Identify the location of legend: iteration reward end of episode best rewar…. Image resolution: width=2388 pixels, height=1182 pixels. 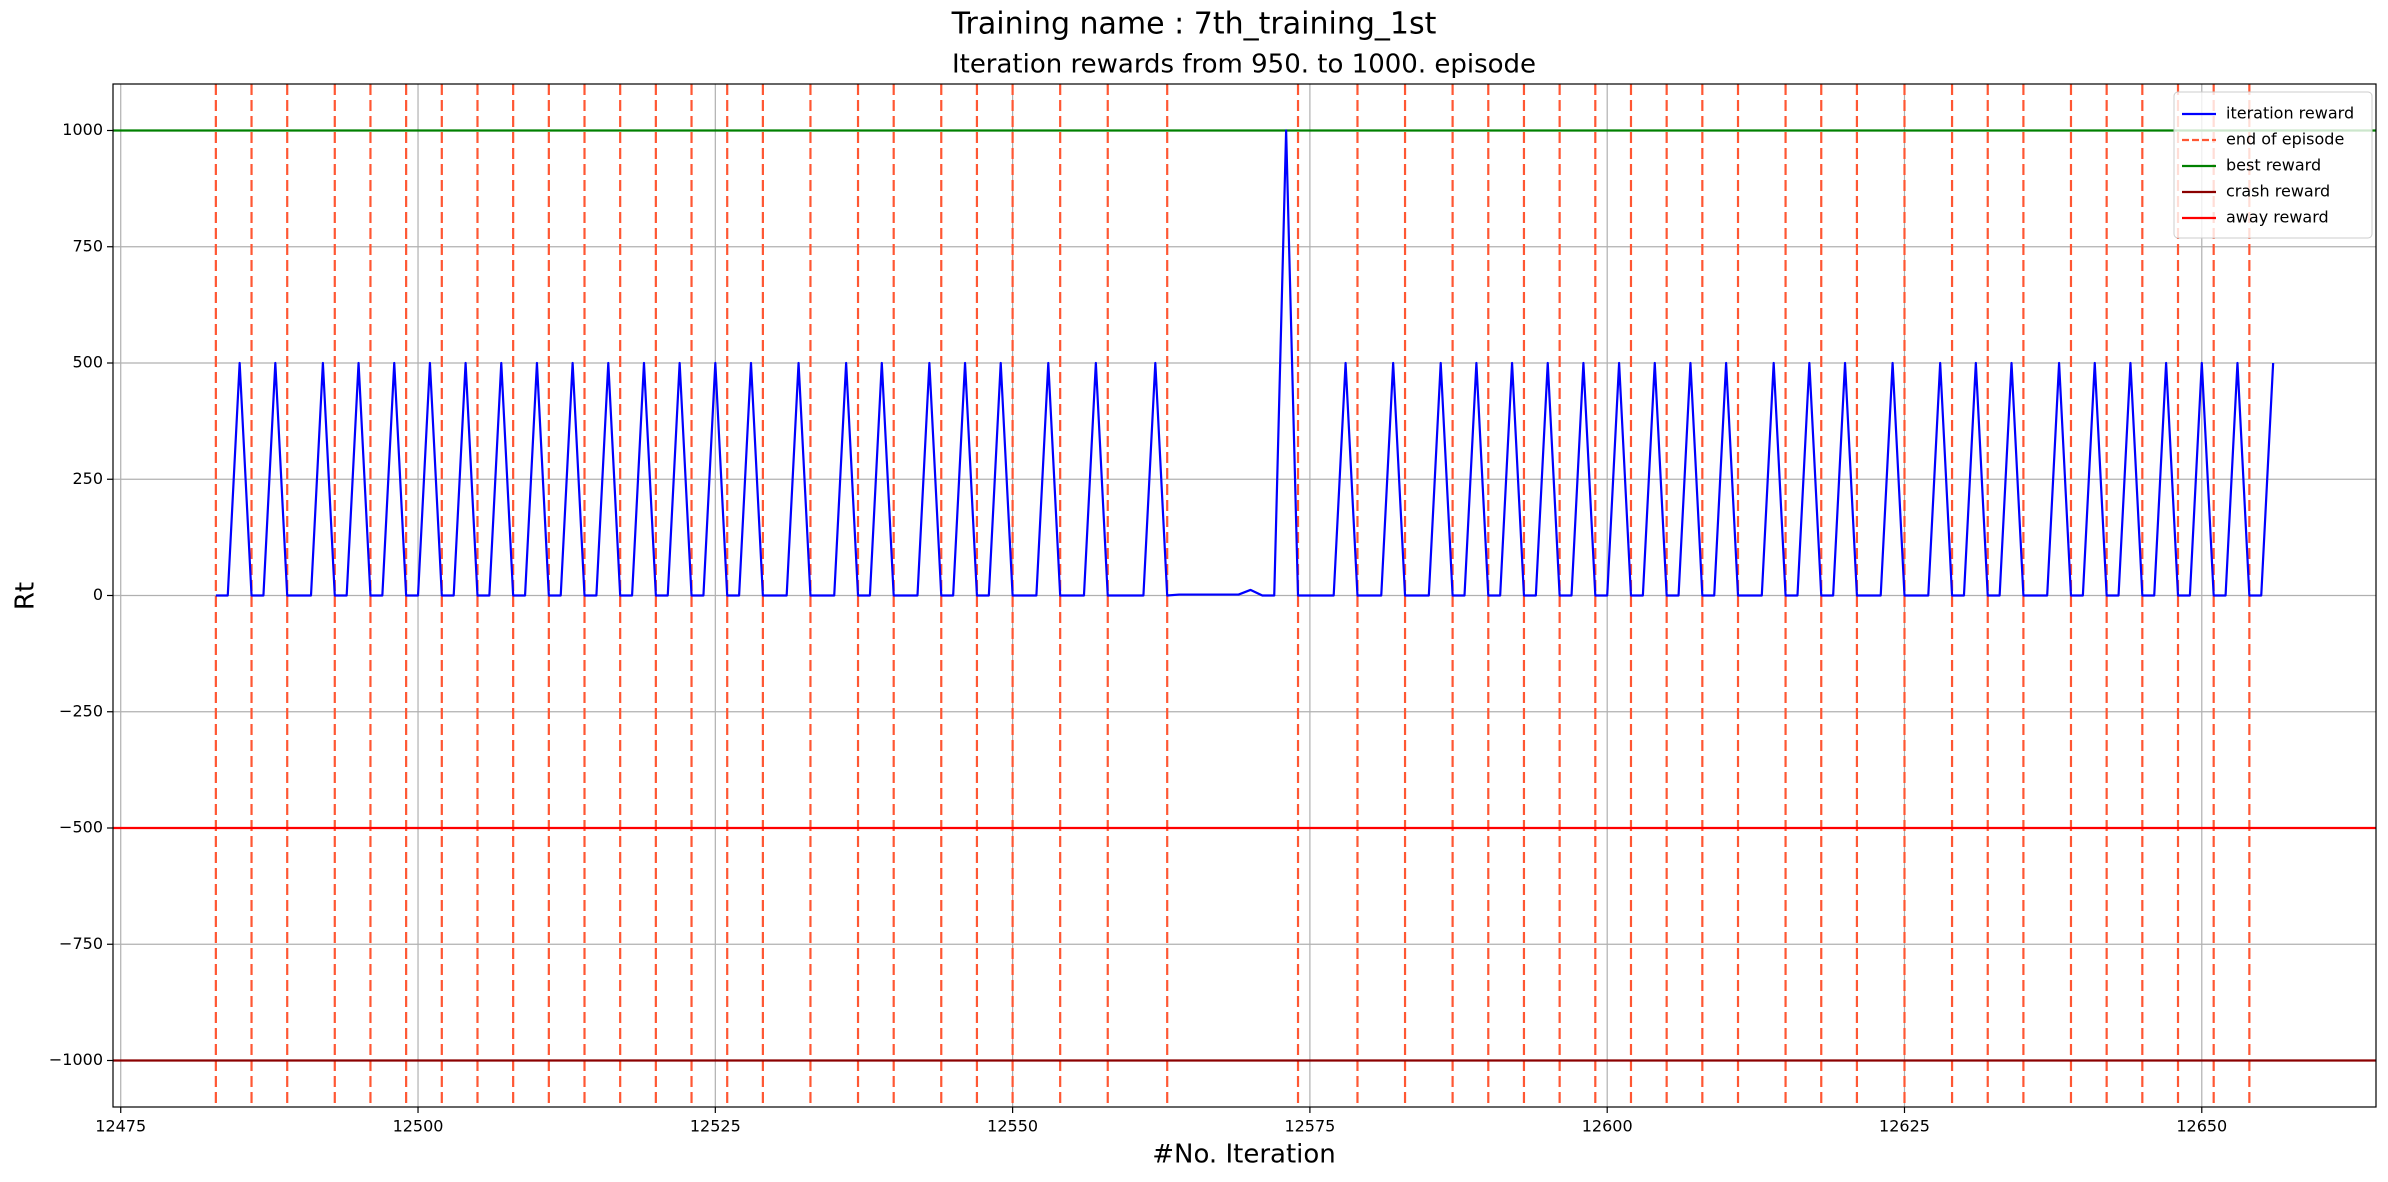
(2273, 165).